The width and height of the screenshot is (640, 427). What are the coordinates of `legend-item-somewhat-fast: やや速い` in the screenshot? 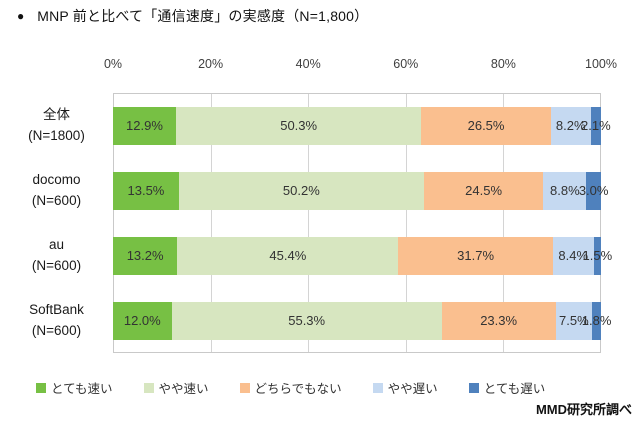 It's located at (176, 387).